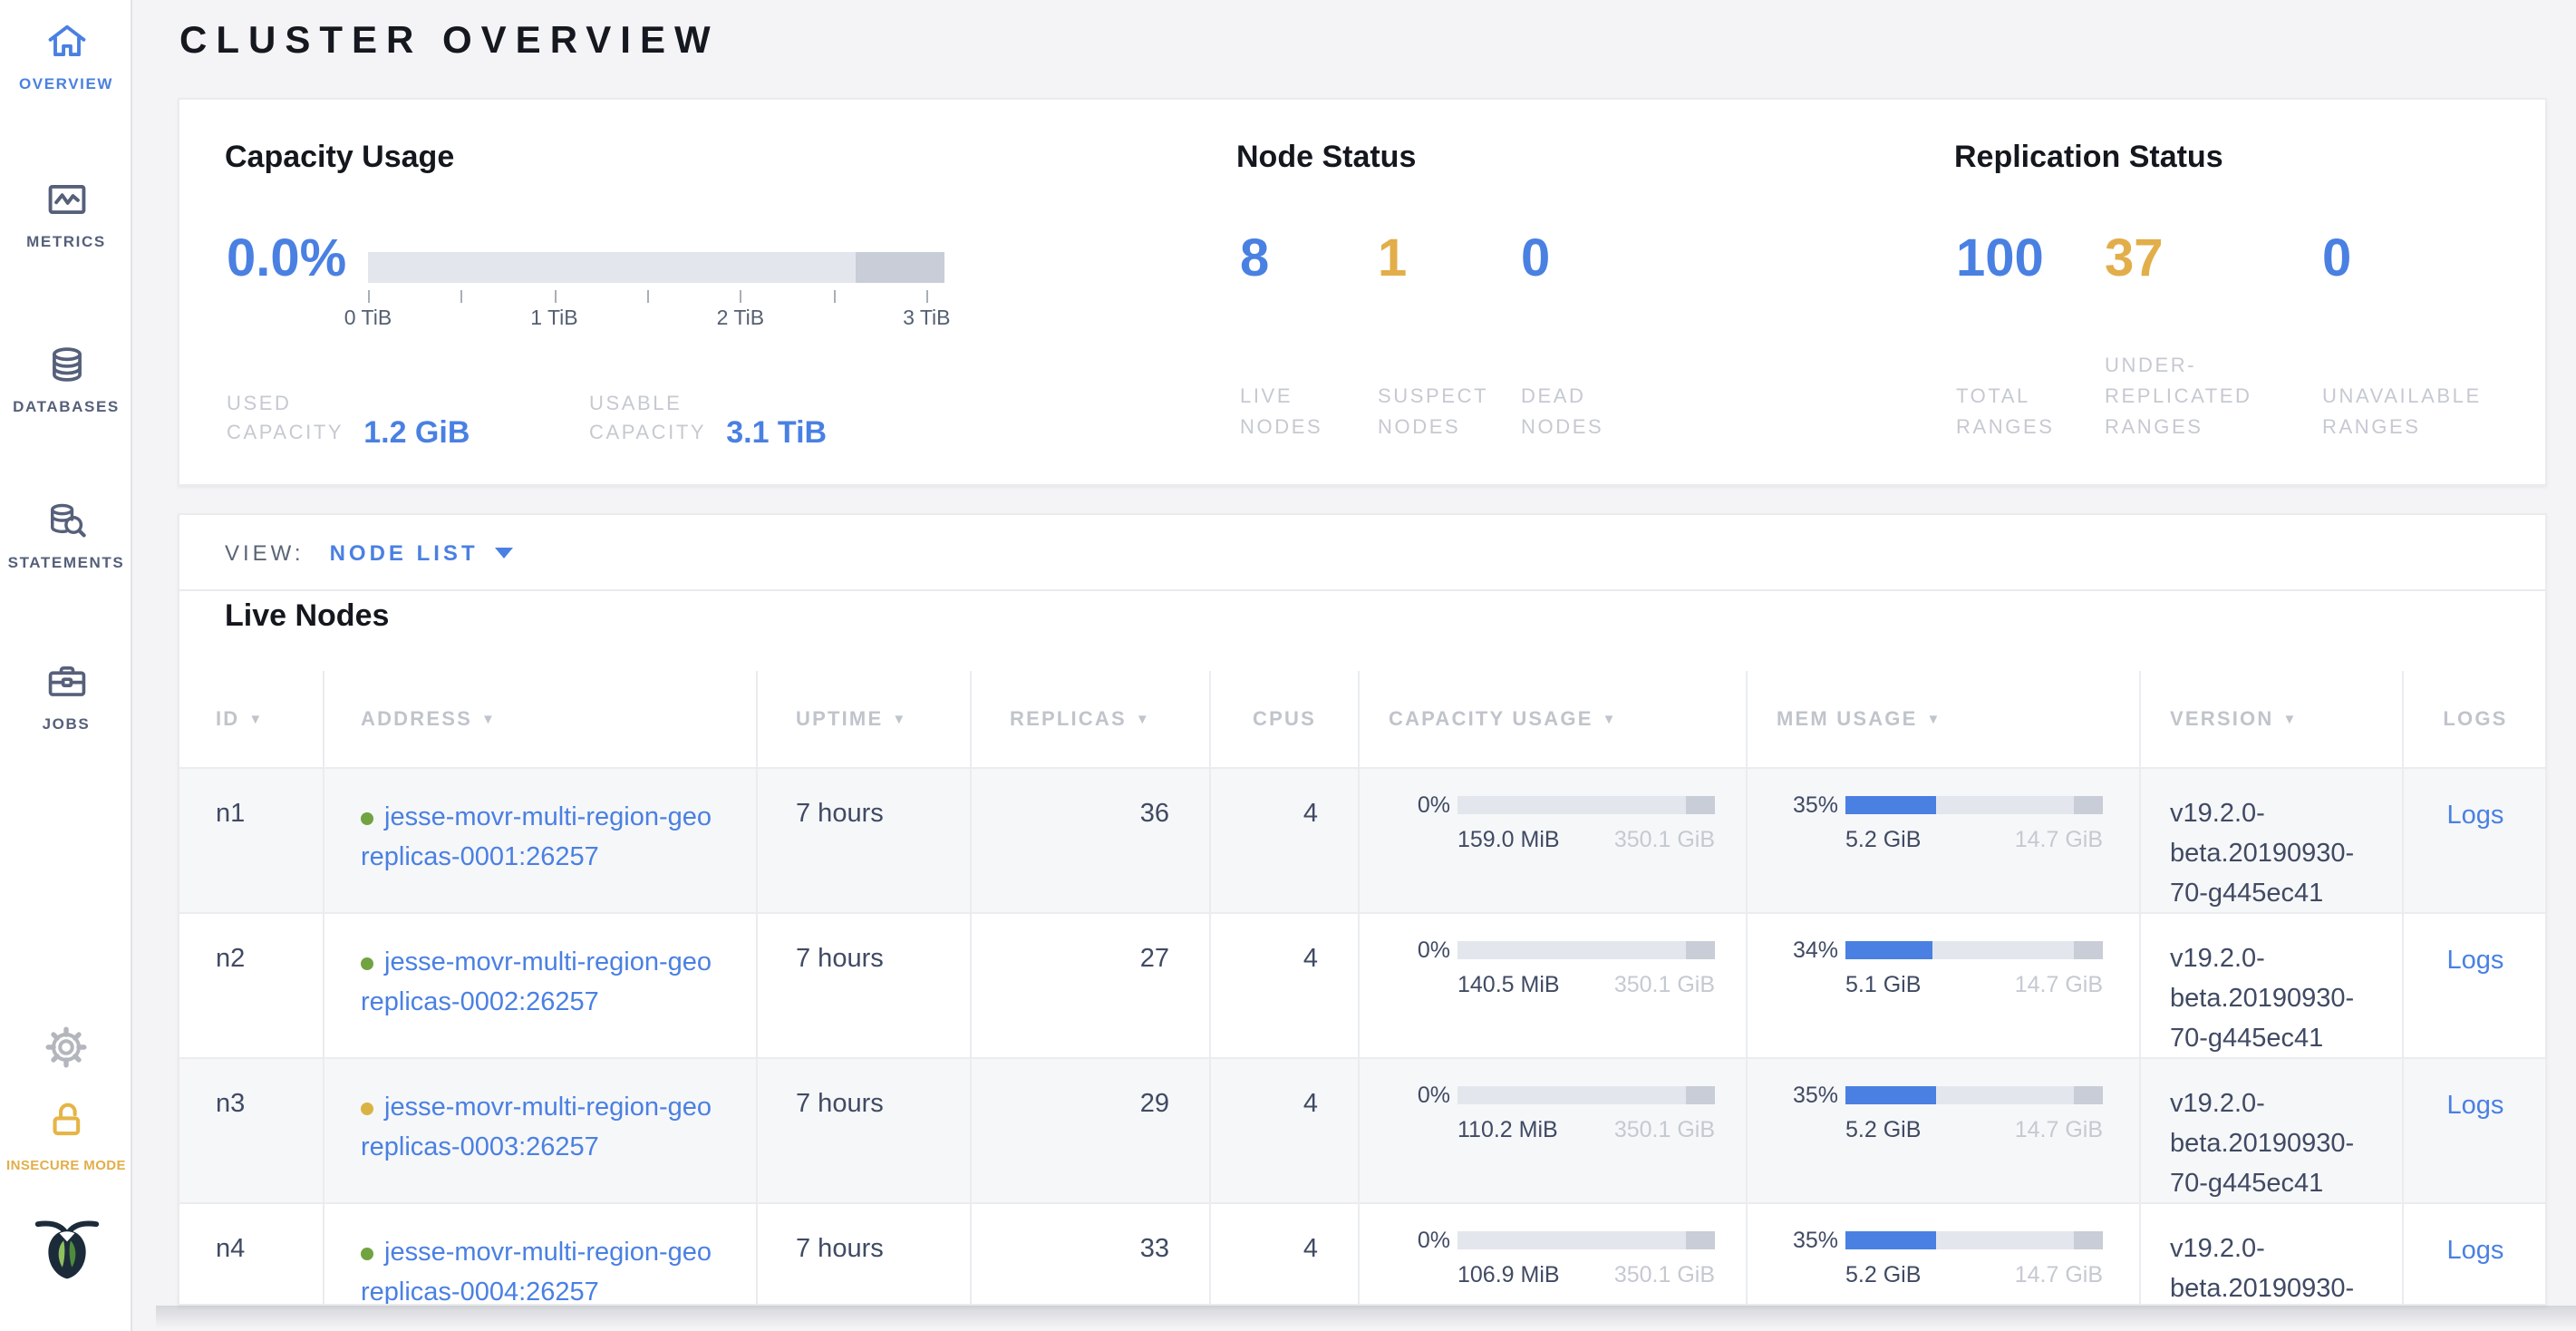 The image size is (2576, 1331). What do you see at coordinates (1700, 1095) in the screenshot?
I see `capacity-usage-bar-dark-segment` at bounding box center [1700, 1095].